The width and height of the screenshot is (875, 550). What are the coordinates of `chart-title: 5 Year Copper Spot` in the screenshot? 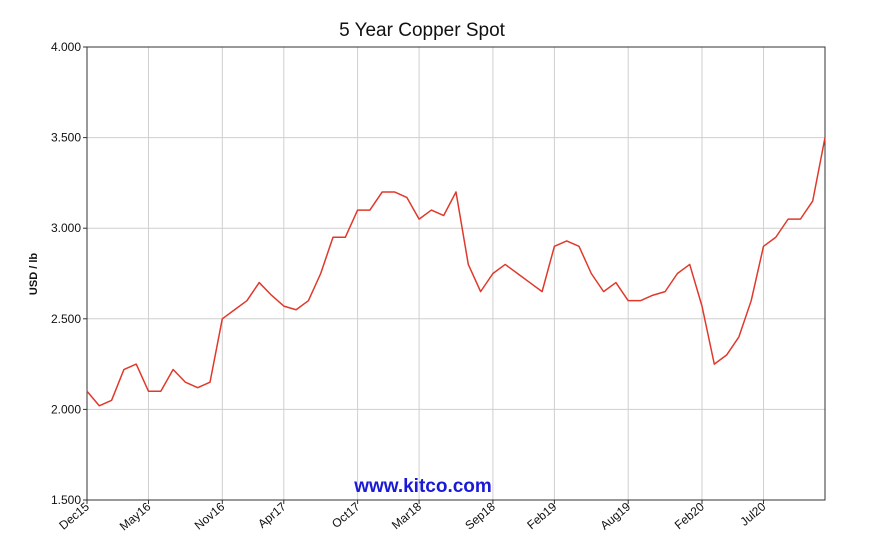 It's located at (422, 30).